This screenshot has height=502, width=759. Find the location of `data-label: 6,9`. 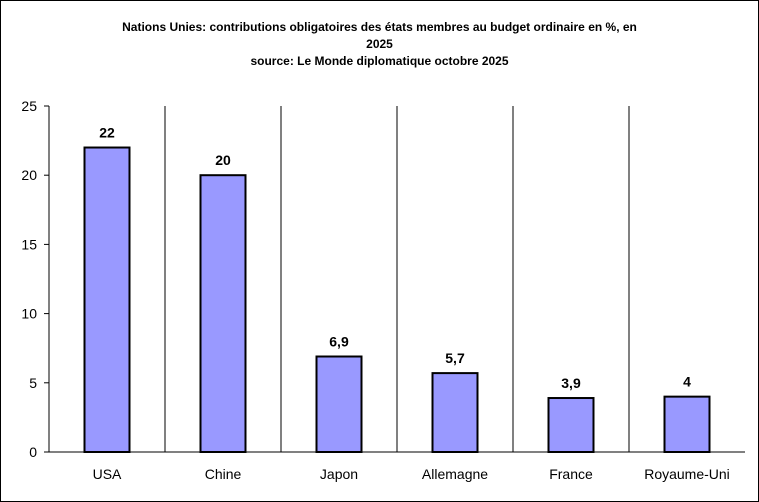

data-label: 6,9 is located at coordinates (339, 342).